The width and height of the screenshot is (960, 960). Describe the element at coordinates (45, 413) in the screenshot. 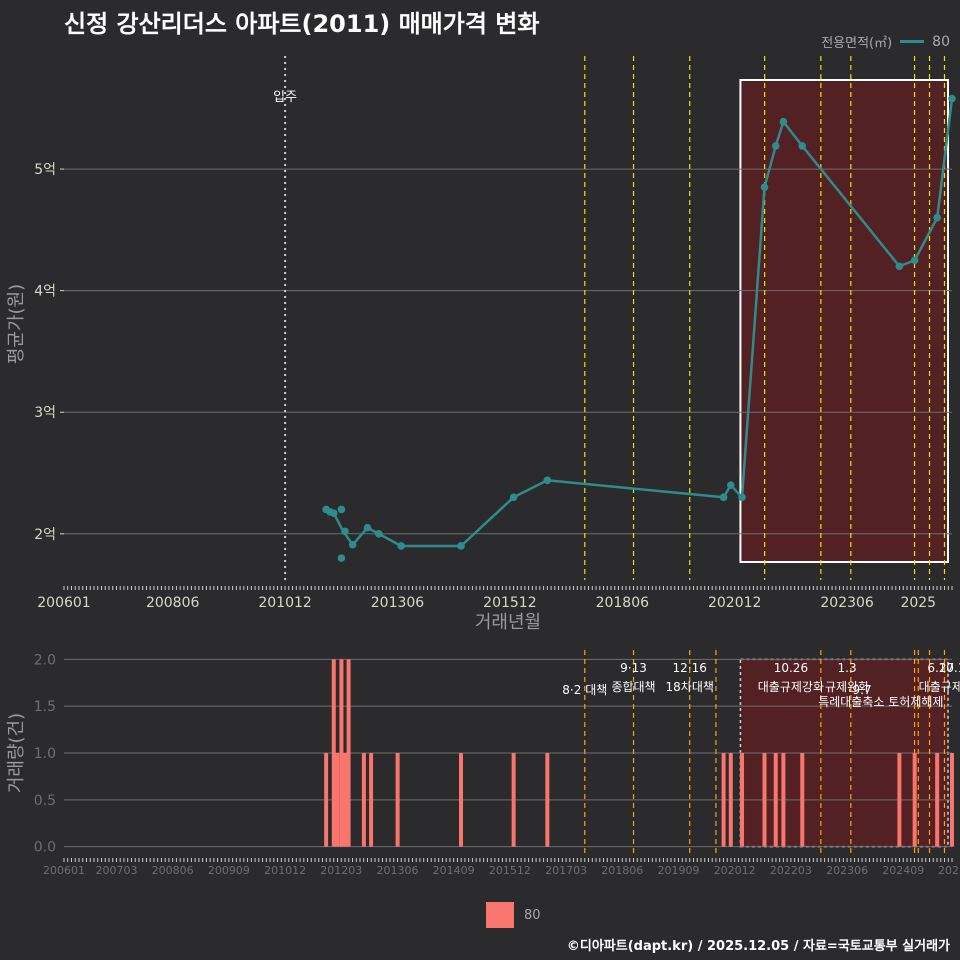

I see `y-tick-label: 3억` at that location.